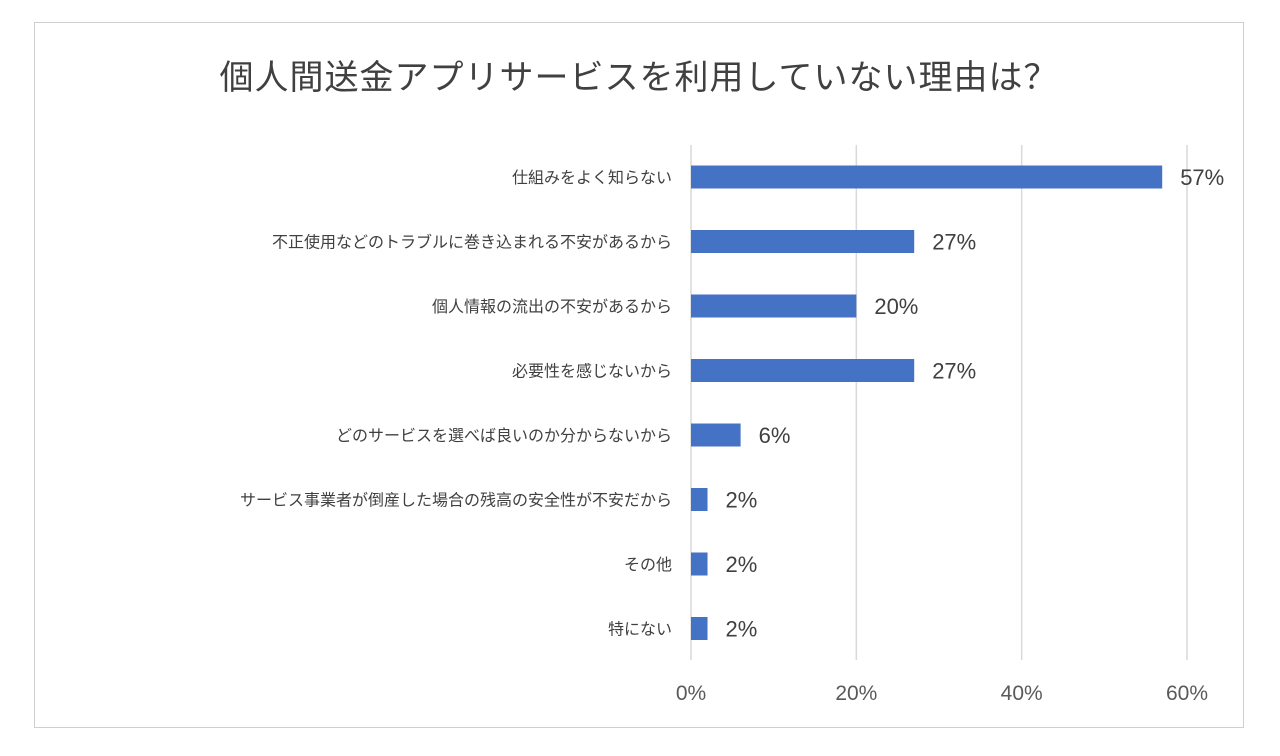  I want to click on category-label: 不正使用などのトラブルに巻き込まれる不安があるから, so click(472, 242).